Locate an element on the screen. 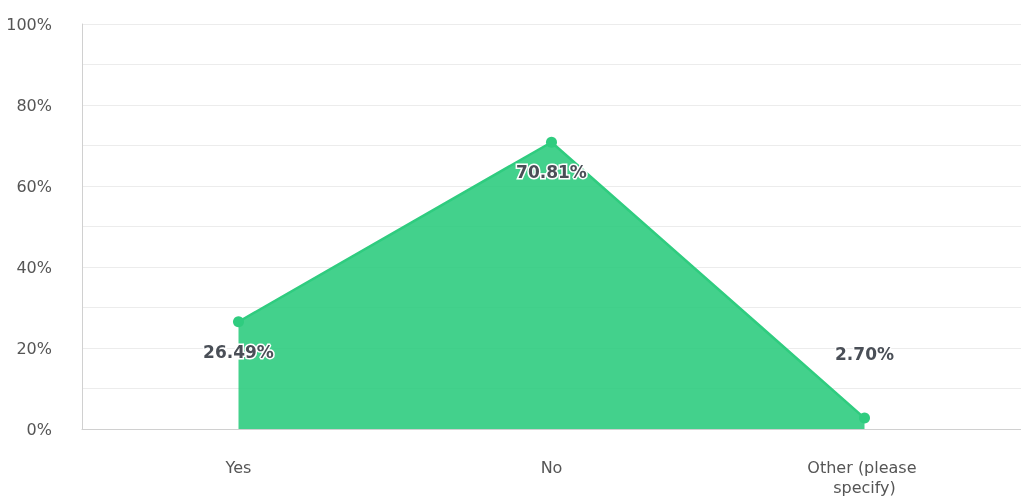 The image size is (1021, 499). y-tick-label: 60% is located at coordinates (34, 186).